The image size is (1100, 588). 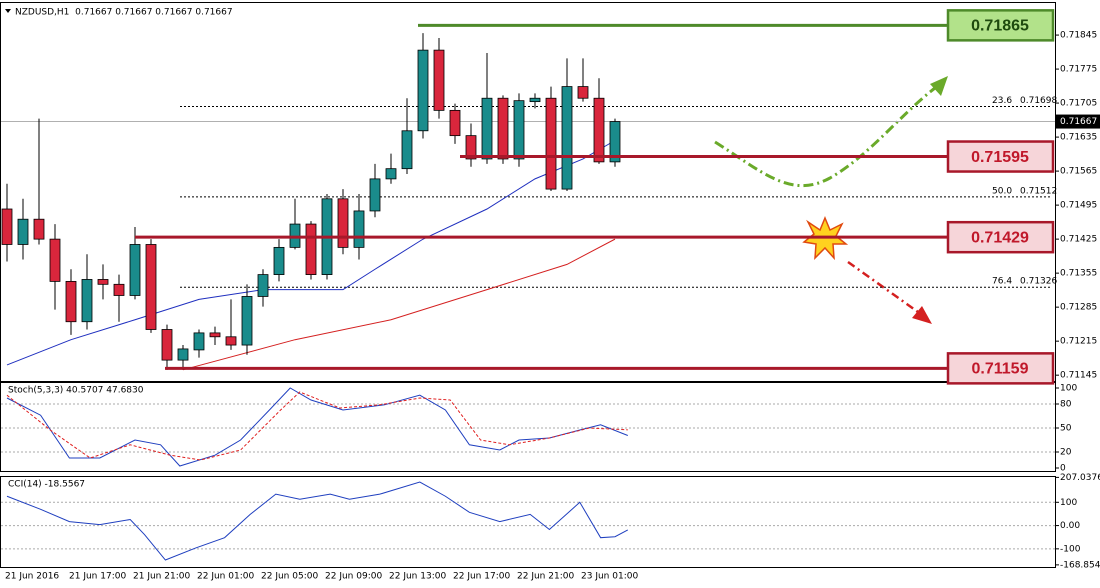 I want to click on y-tick-label: 0.71705, so click(x=1078, y=104).